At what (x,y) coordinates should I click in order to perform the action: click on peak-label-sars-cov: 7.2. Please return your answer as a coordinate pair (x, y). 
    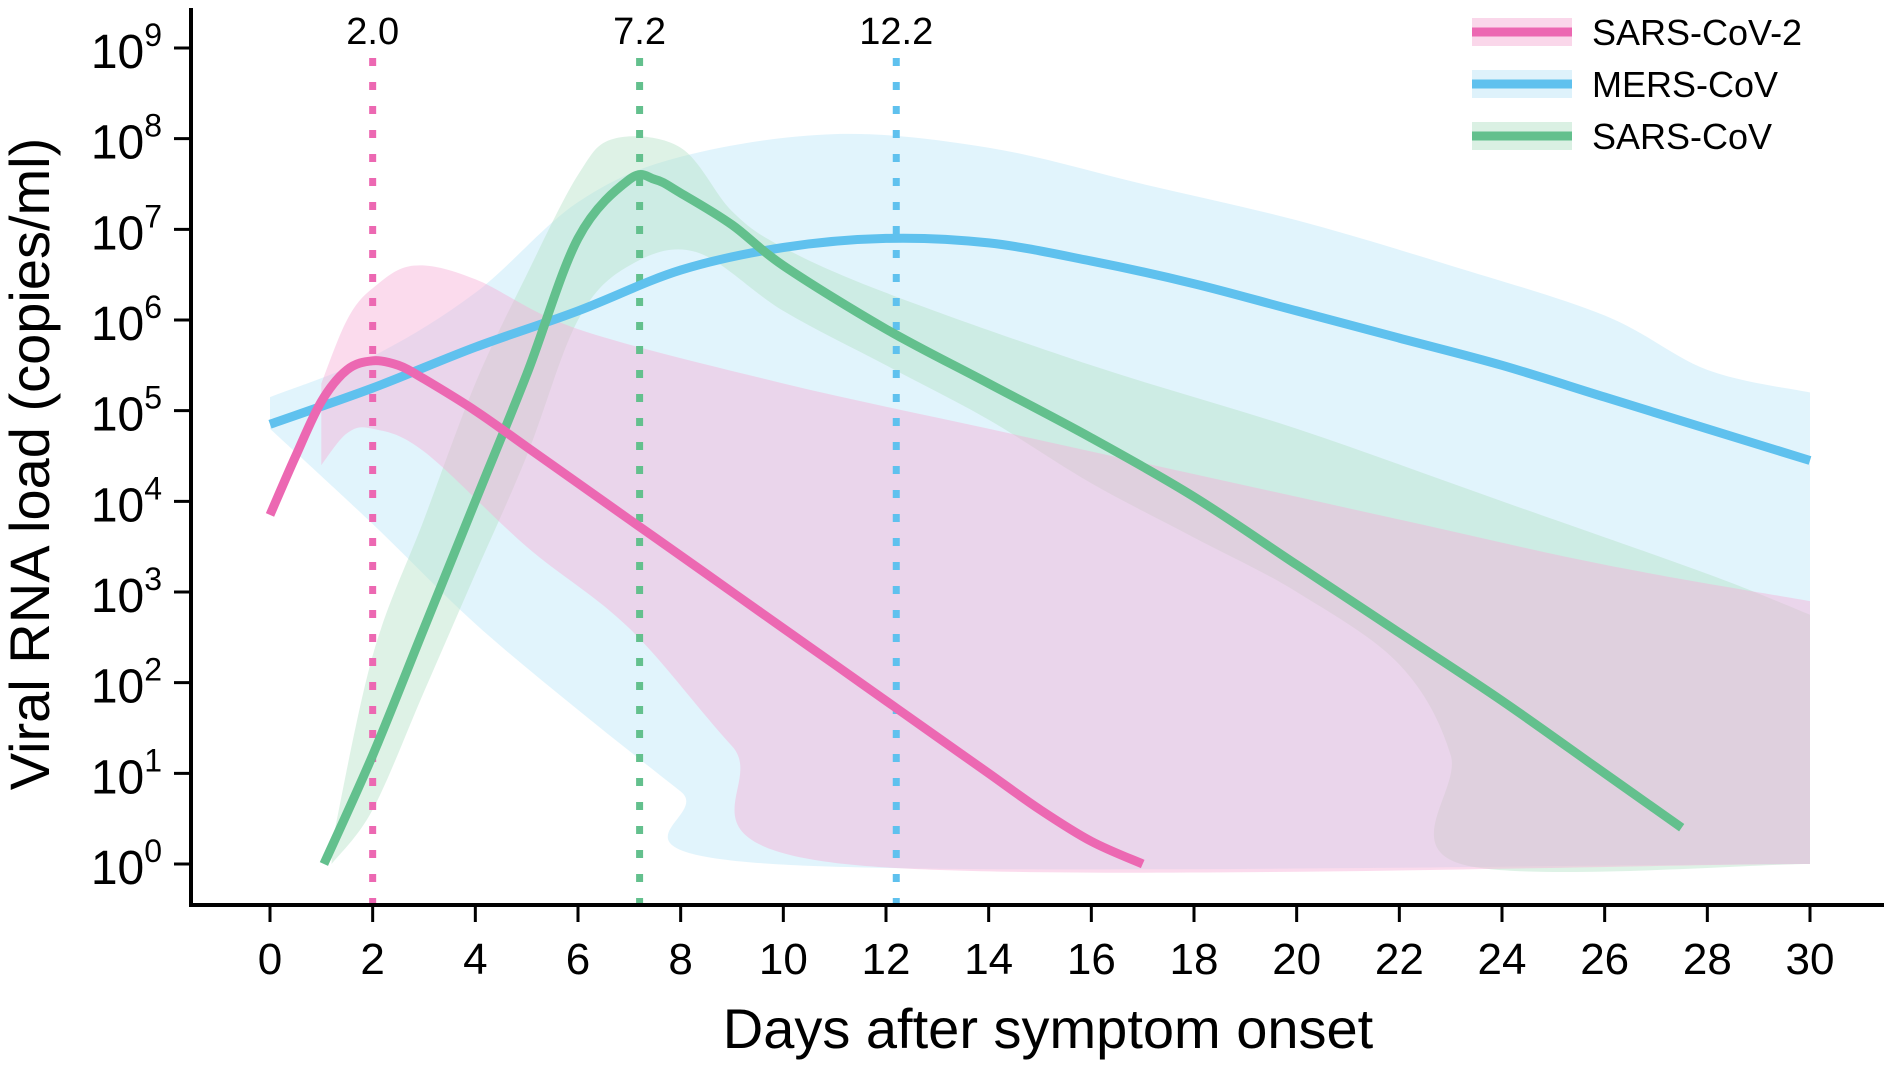
    Looking at the image, I should click on (639, 32).